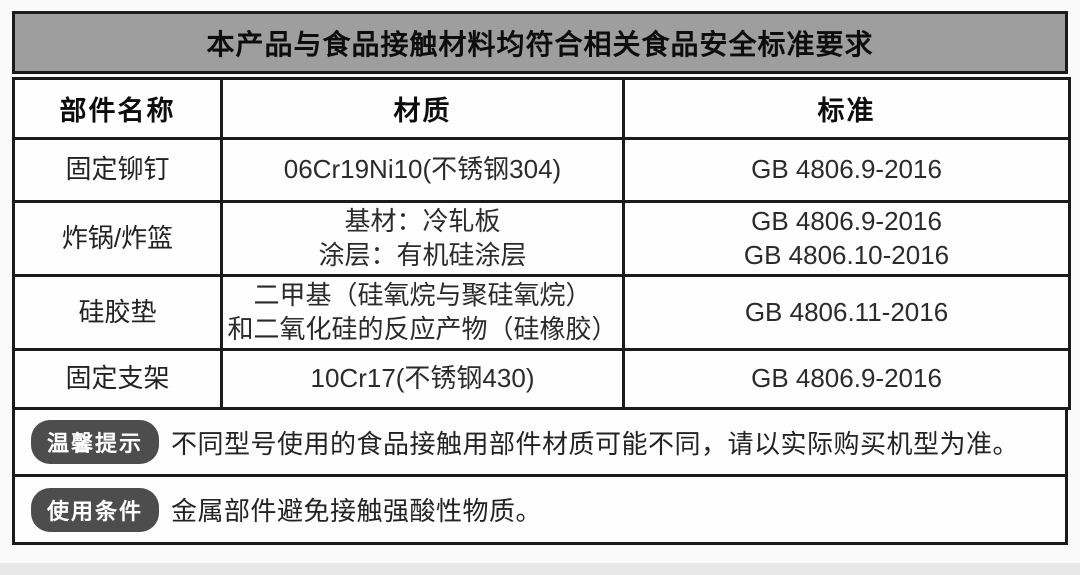 The height and width of the screenshot is (575, 1080). What do you see at coordinates (422, 108) in the screenshot?
I see `header-material: 材质` at bounding box center [422, 108].